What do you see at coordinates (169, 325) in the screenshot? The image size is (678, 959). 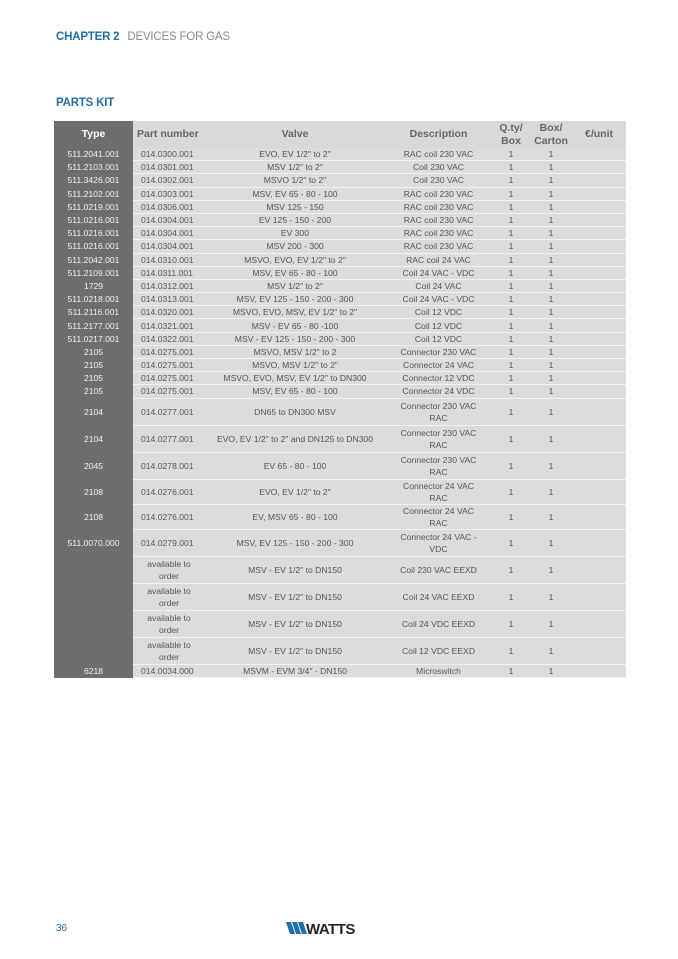 I see `part-number-cell: 014.0321.001` at bounding box center [169, 325].